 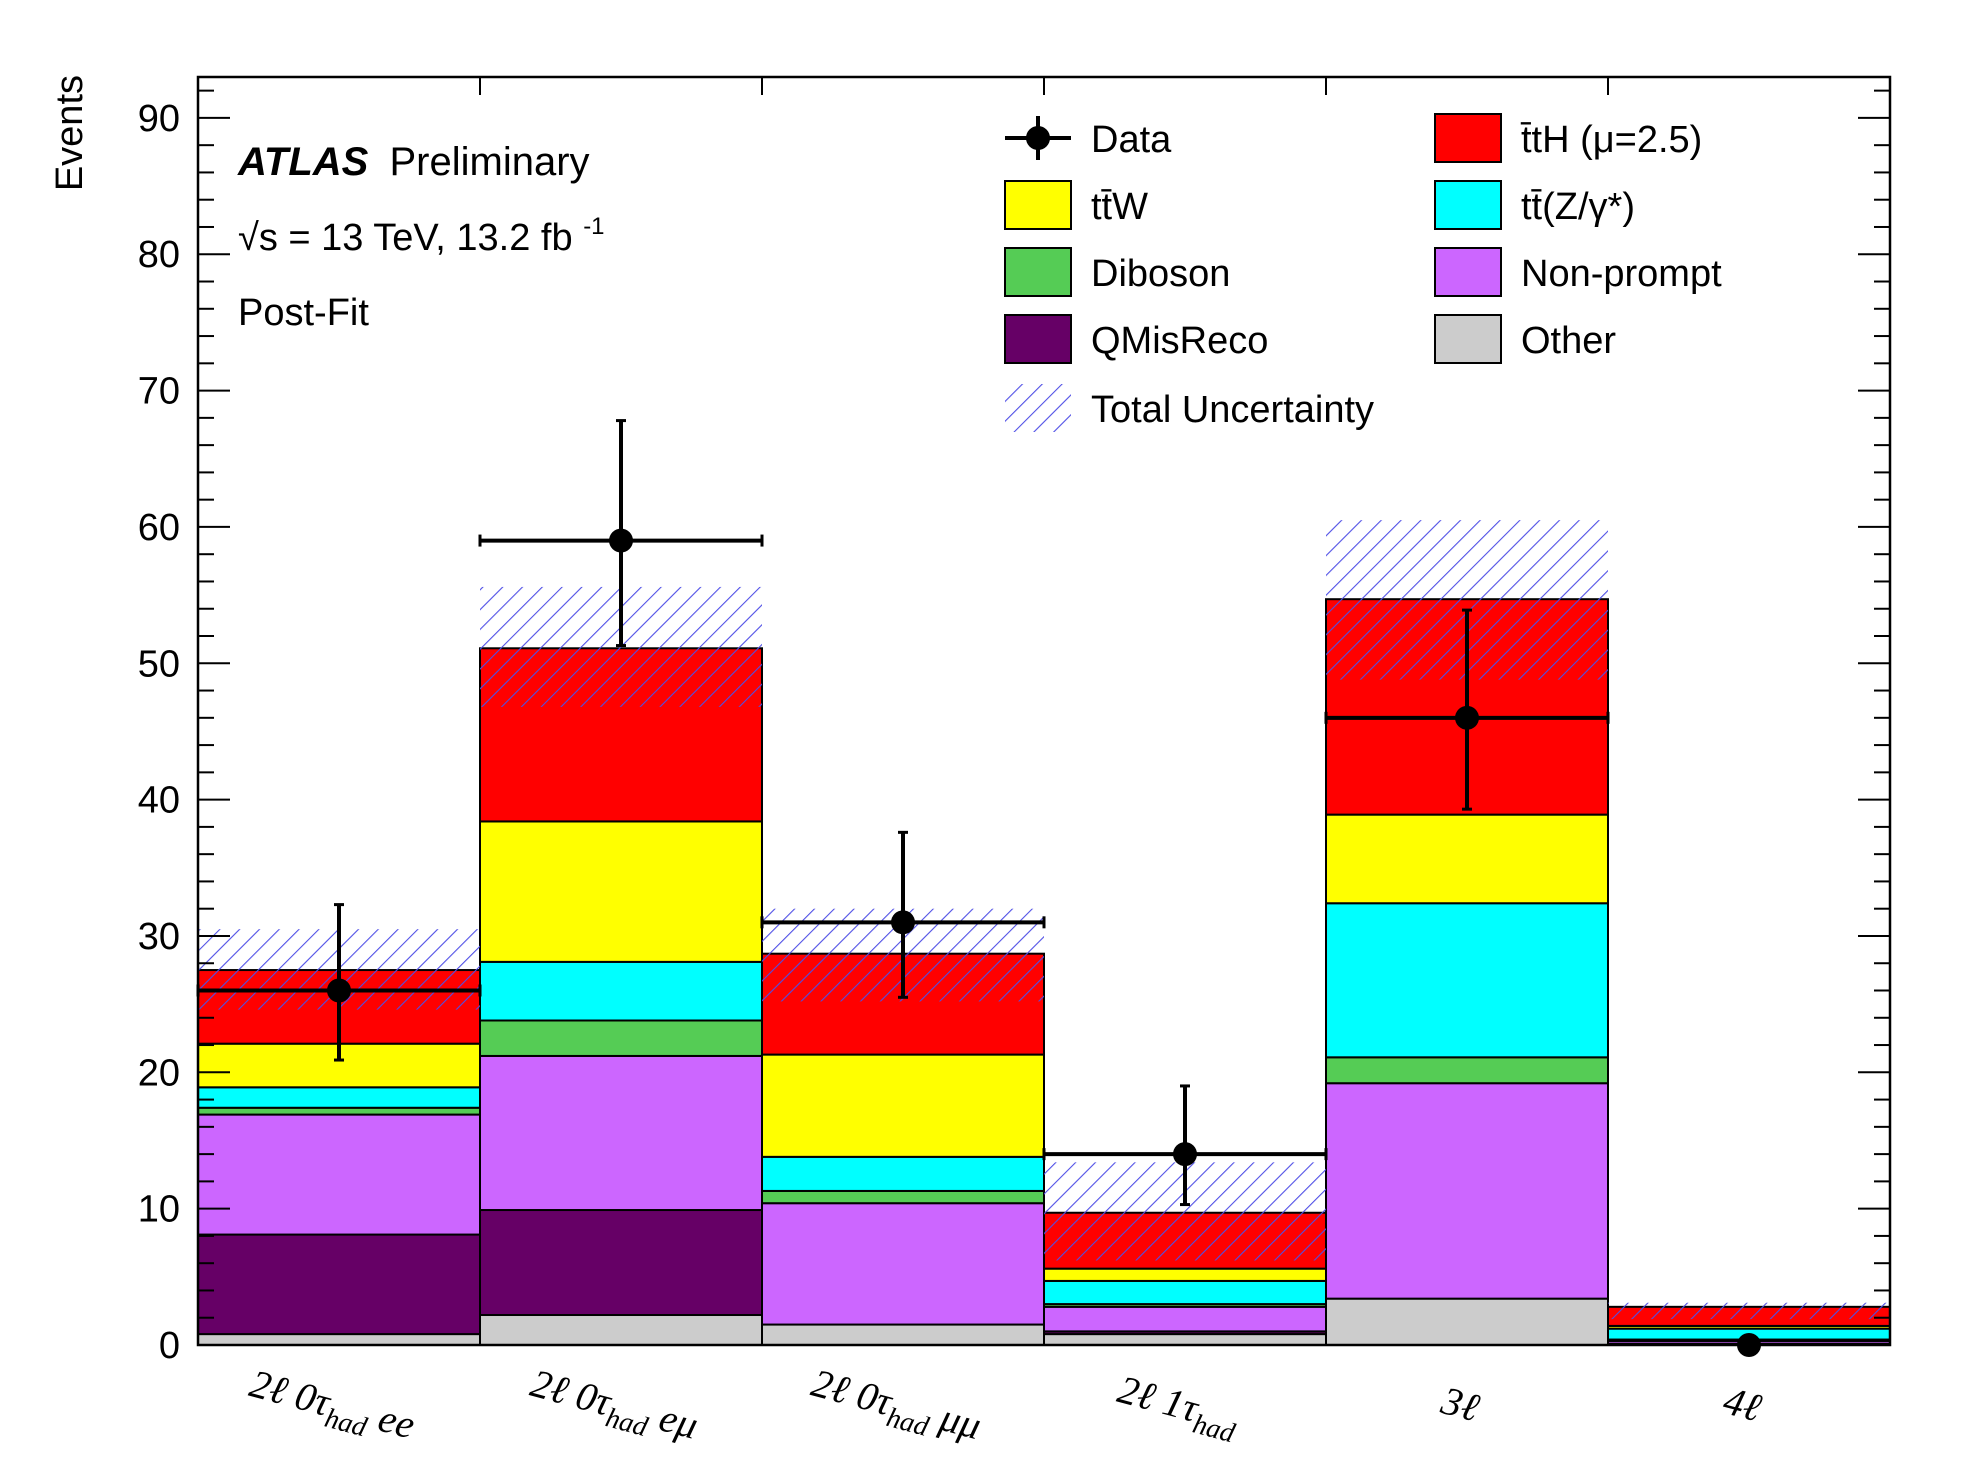 I want to click on legend-swatch-ttz, so click(x=1468, y=205).